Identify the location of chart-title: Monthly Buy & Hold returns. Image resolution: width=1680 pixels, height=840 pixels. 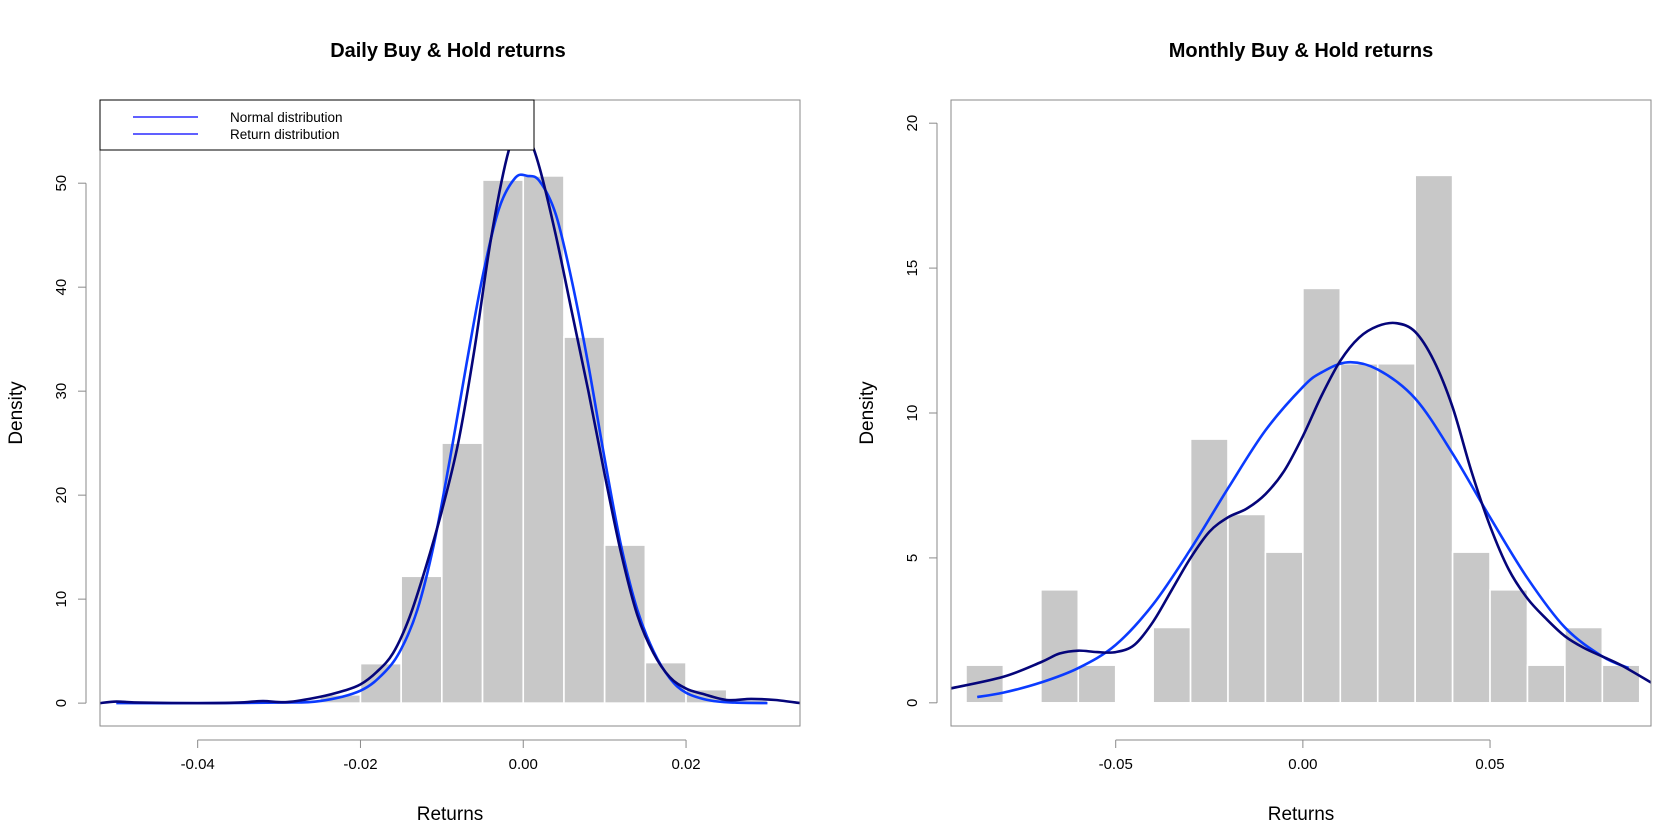
(1301, 51).